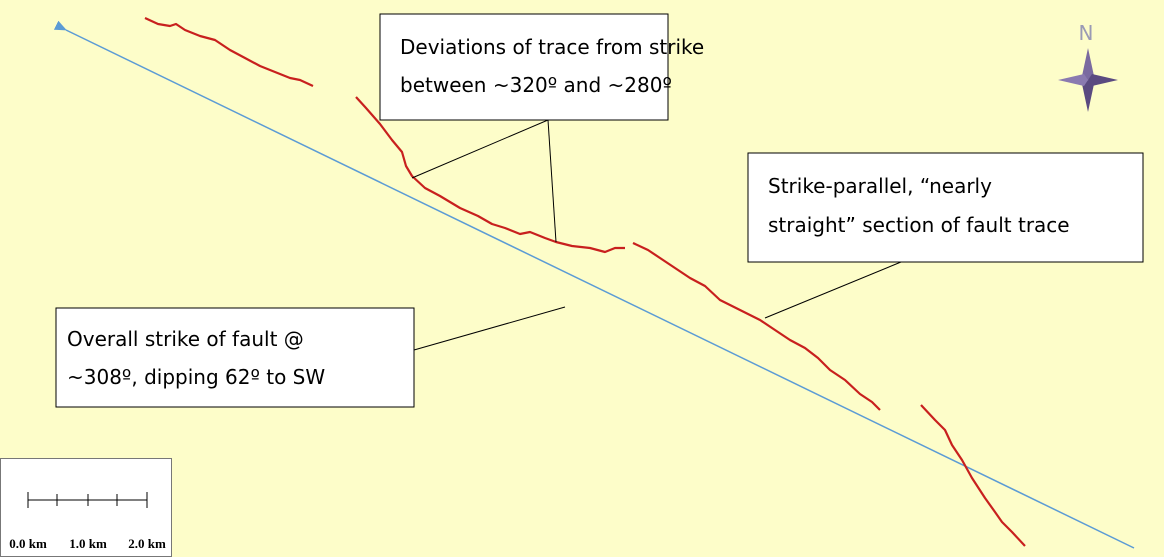 Image resolution: width=1164 pixels, height=557 pixels. What do you see at coordinates (880, 186) in the screenshot?
I see `annotation-line: Strike-parallel, “nearly` at bounding box center [880, 186].